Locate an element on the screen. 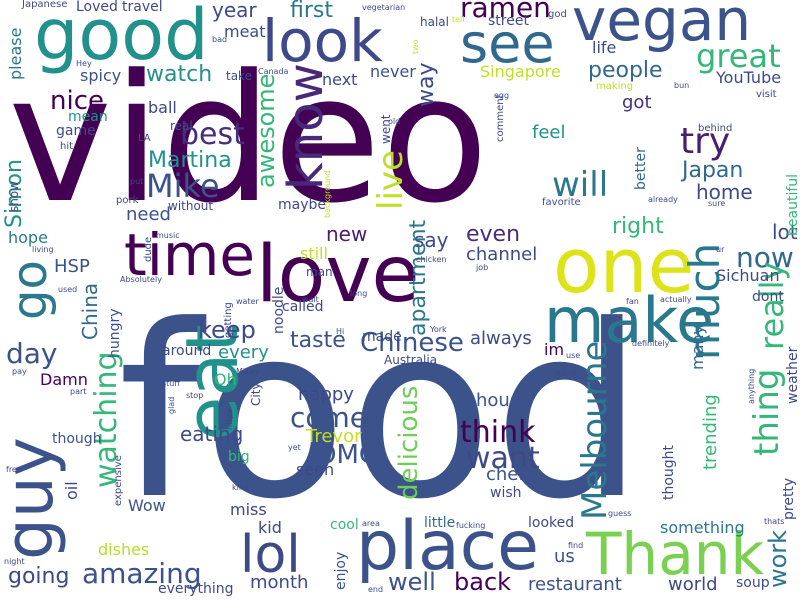 The height and width of the screenshot is (600, 800). word-cool: cool is located at coordinates (344, 525).